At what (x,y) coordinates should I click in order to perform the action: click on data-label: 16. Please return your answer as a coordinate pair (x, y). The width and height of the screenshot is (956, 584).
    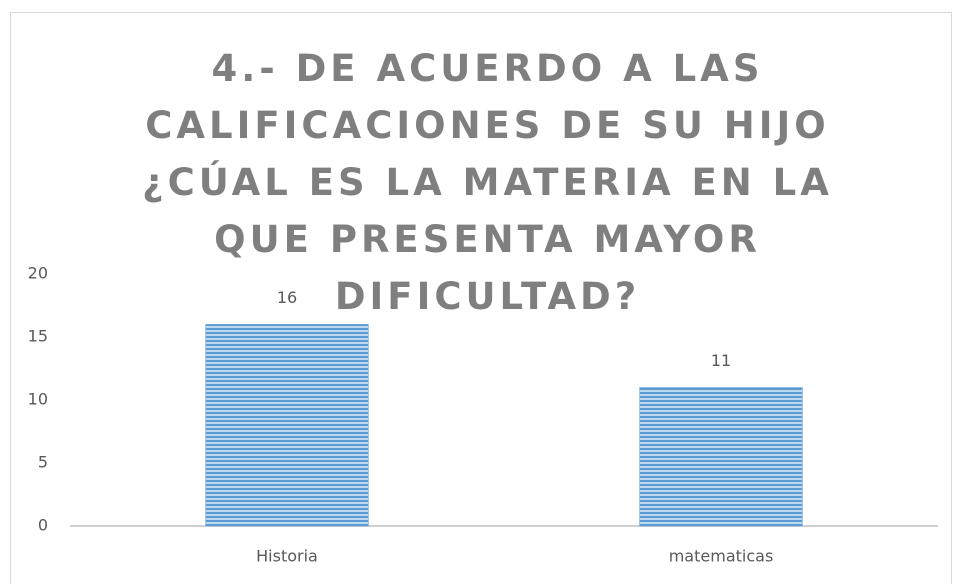
    Looking at the image, I should click on (287, 297).